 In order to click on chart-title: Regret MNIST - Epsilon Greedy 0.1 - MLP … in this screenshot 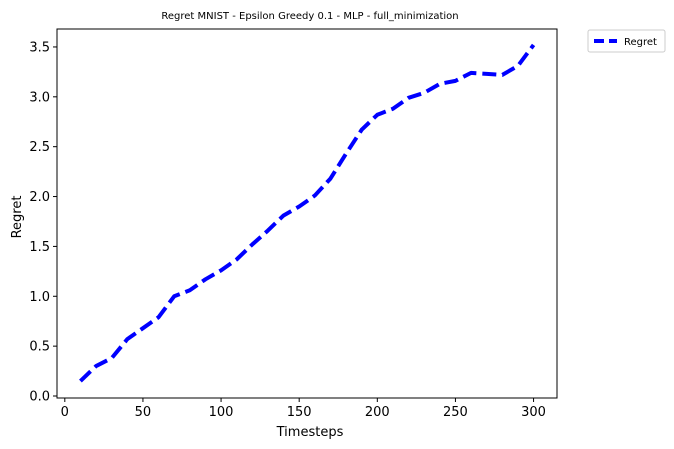, I will do `click(309, 16)`.